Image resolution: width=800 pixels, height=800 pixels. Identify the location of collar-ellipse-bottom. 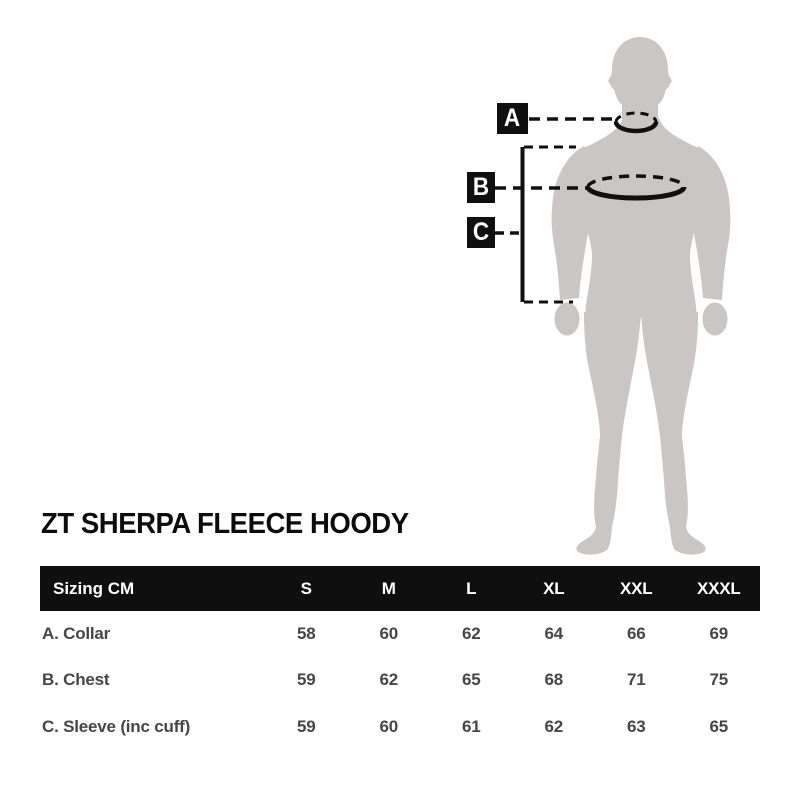
(636, 127).